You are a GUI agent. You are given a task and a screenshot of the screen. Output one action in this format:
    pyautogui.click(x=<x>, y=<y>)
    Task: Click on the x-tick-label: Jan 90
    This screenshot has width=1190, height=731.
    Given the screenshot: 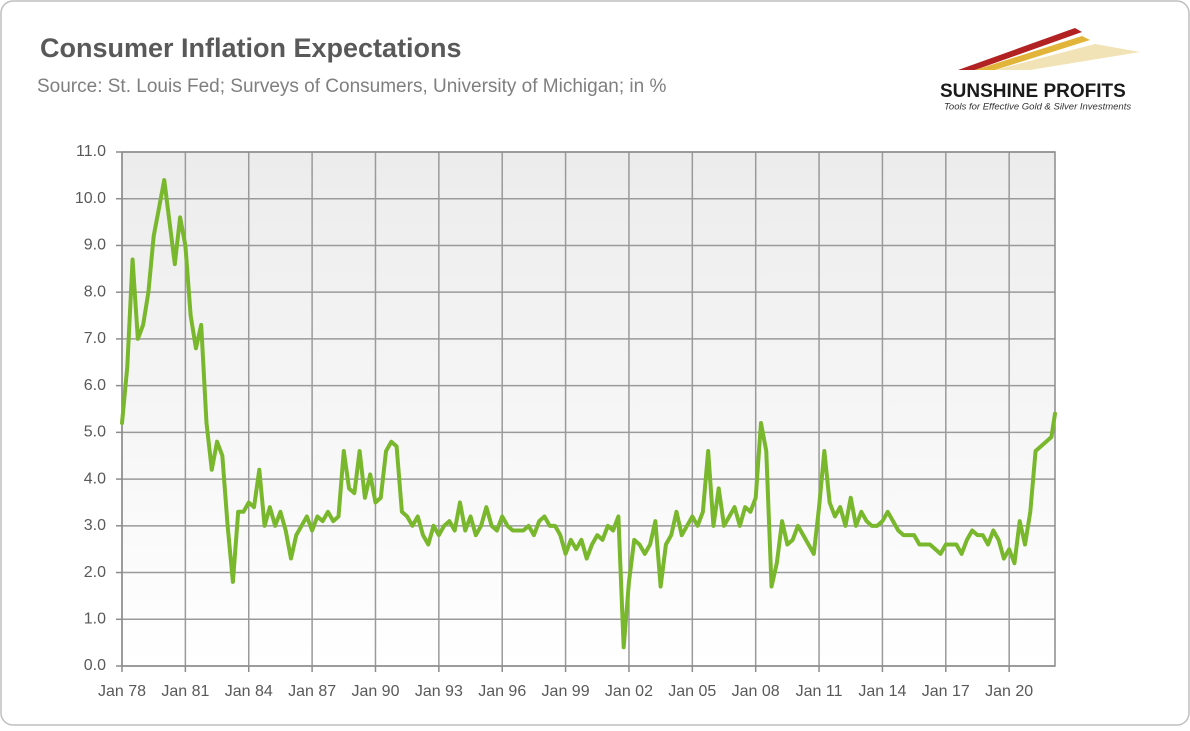 What is the action you would take?
    pyautogui.click(x=375, y=691)
    